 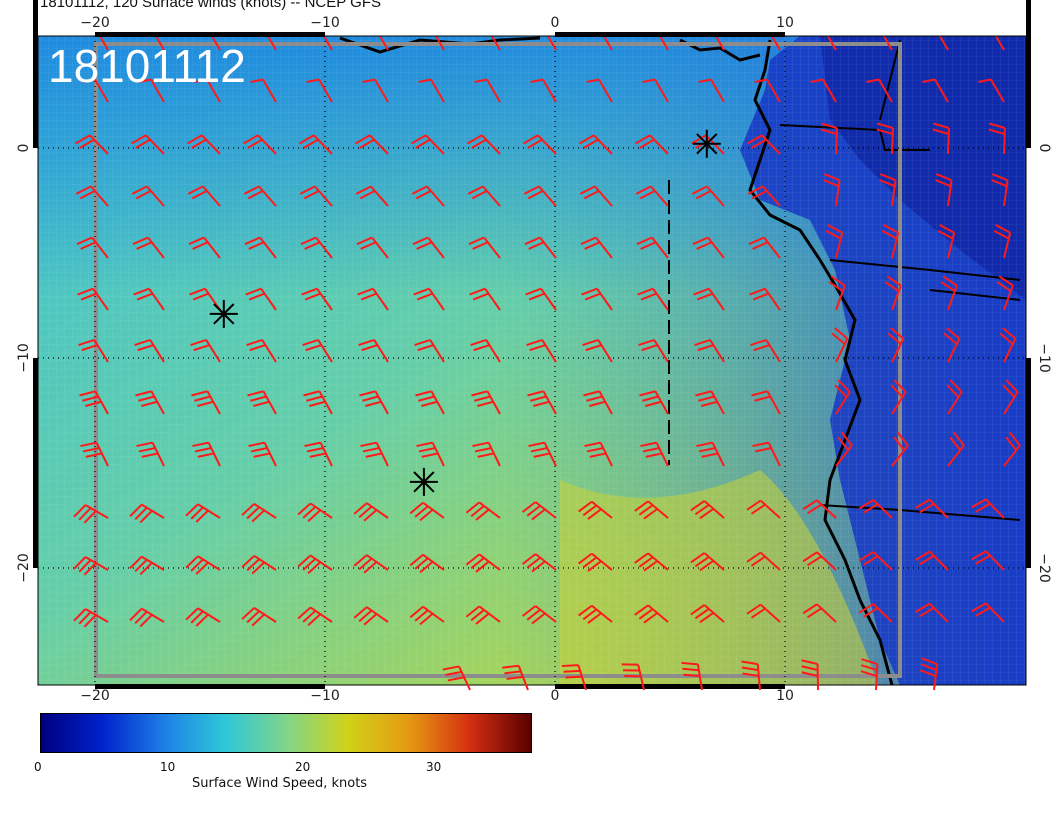 What do you see at coordinates (168, 767) in the screenshot?
I see `colorbar-tick: 10` at bounding box center [168, 767].